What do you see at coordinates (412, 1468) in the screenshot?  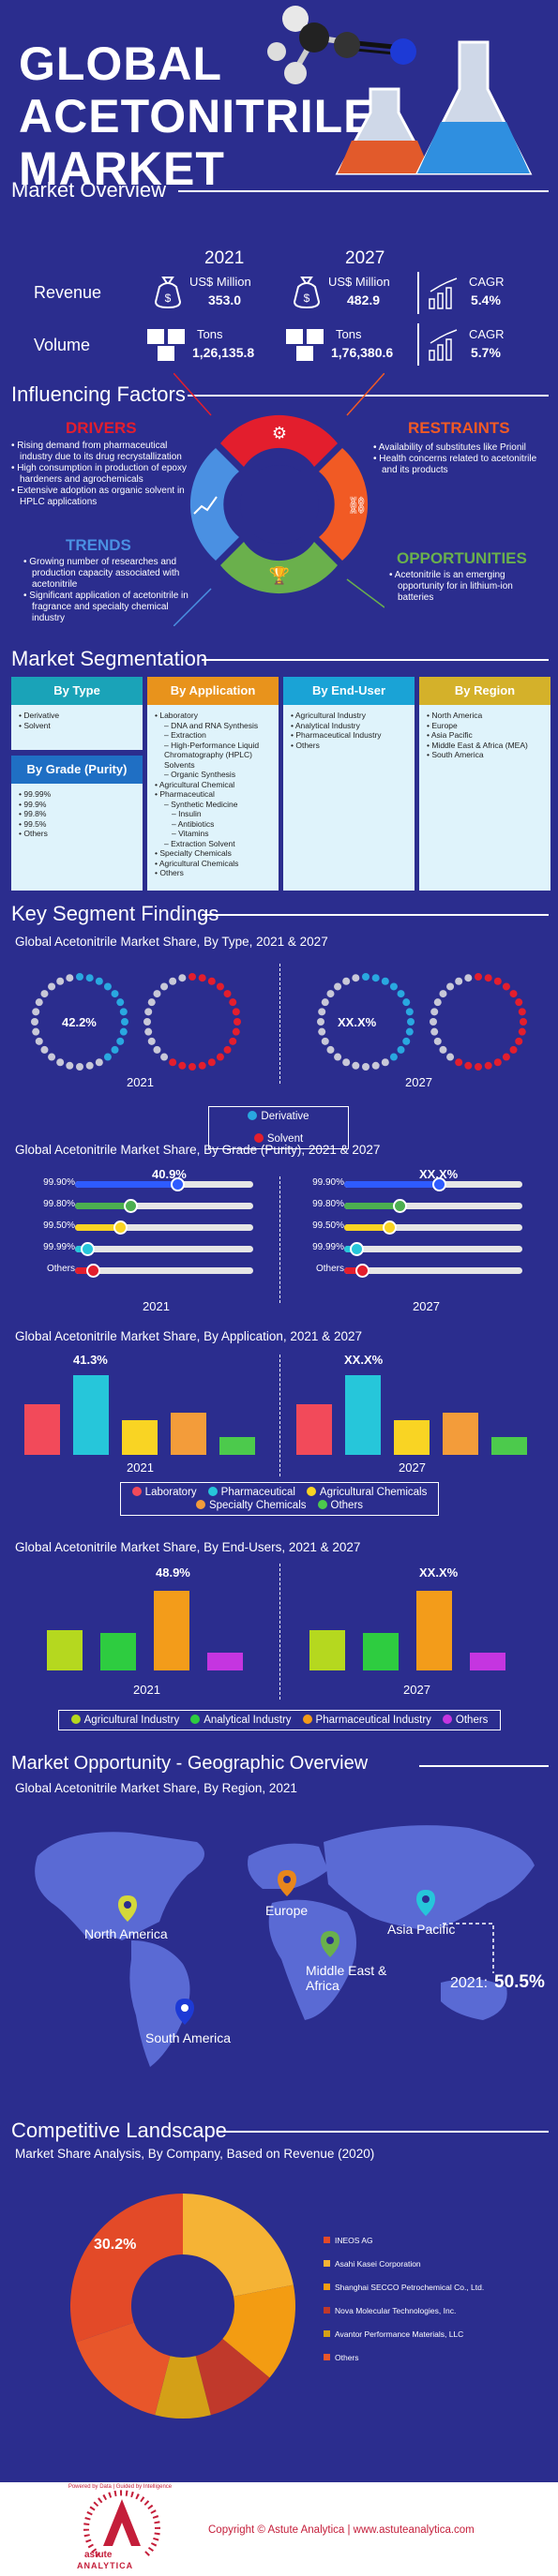 I see `app-year-2027: 2027` at bounding box center [412, 1468].